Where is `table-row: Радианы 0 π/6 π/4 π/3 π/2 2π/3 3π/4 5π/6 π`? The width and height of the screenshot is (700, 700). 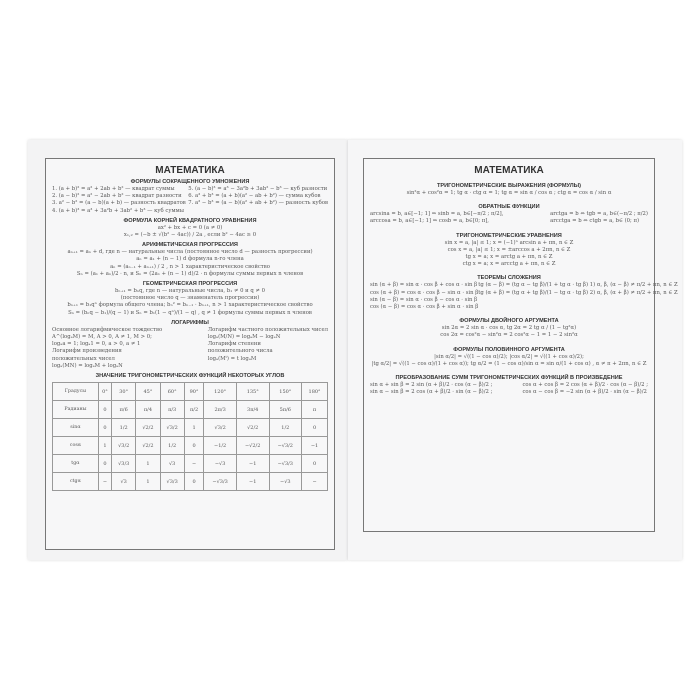
table-row: Радианы 0 π/6 π/4 π/3 π/2 2π/3 3π/4 5π/6 π is located at coordinates (190, 410).